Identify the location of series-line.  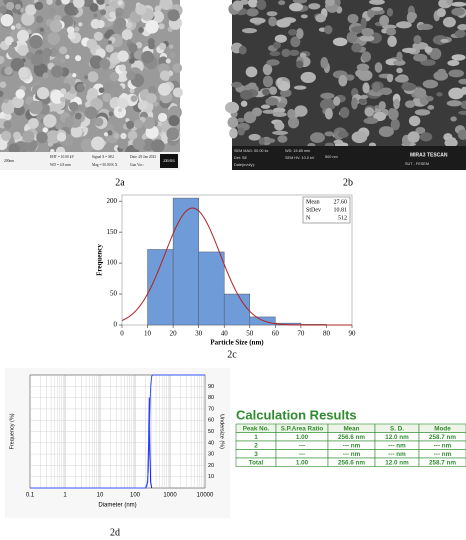
(117, 431).